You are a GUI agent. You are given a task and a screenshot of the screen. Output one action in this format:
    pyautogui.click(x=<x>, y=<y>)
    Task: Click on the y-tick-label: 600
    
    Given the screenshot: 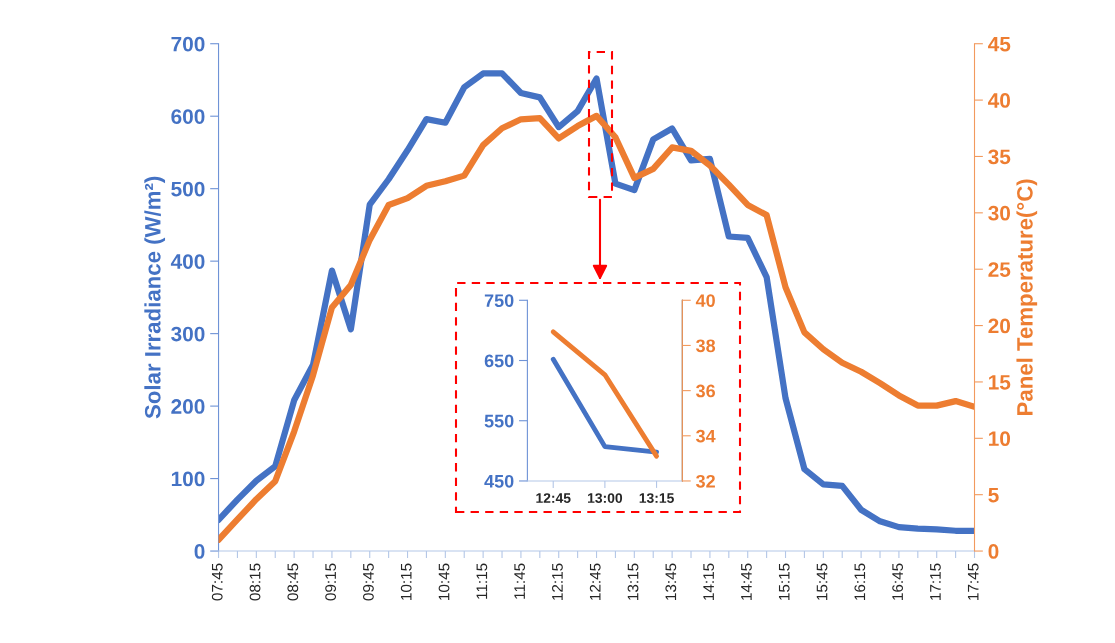 What is the action you would take?
    pyautogui.click(x=188, y=116)
    